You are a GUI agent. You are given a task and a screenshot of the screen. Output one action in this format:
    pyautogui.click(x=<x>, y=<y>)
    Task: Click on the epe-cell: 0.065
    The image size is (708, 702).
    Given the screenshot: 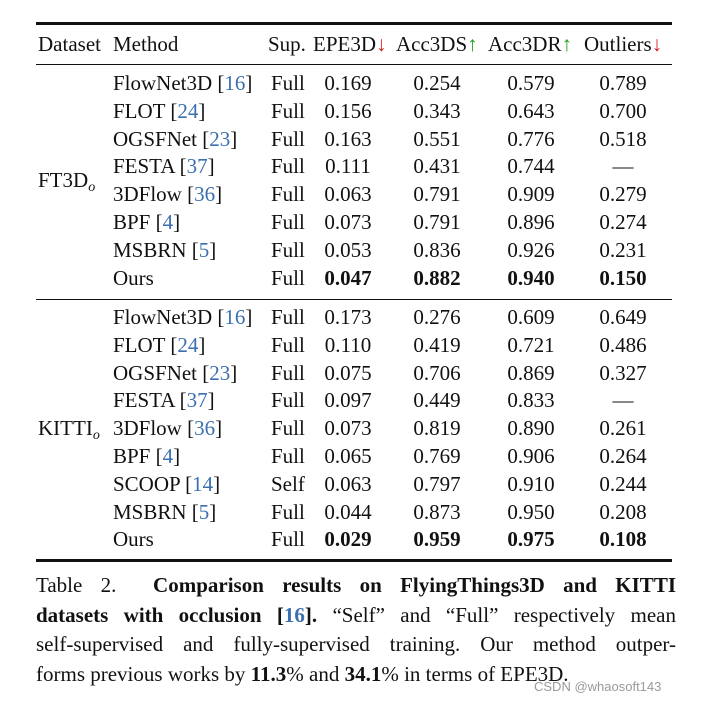 What is the action you would take?
    pyautogui.click(x=348, y=456)
    